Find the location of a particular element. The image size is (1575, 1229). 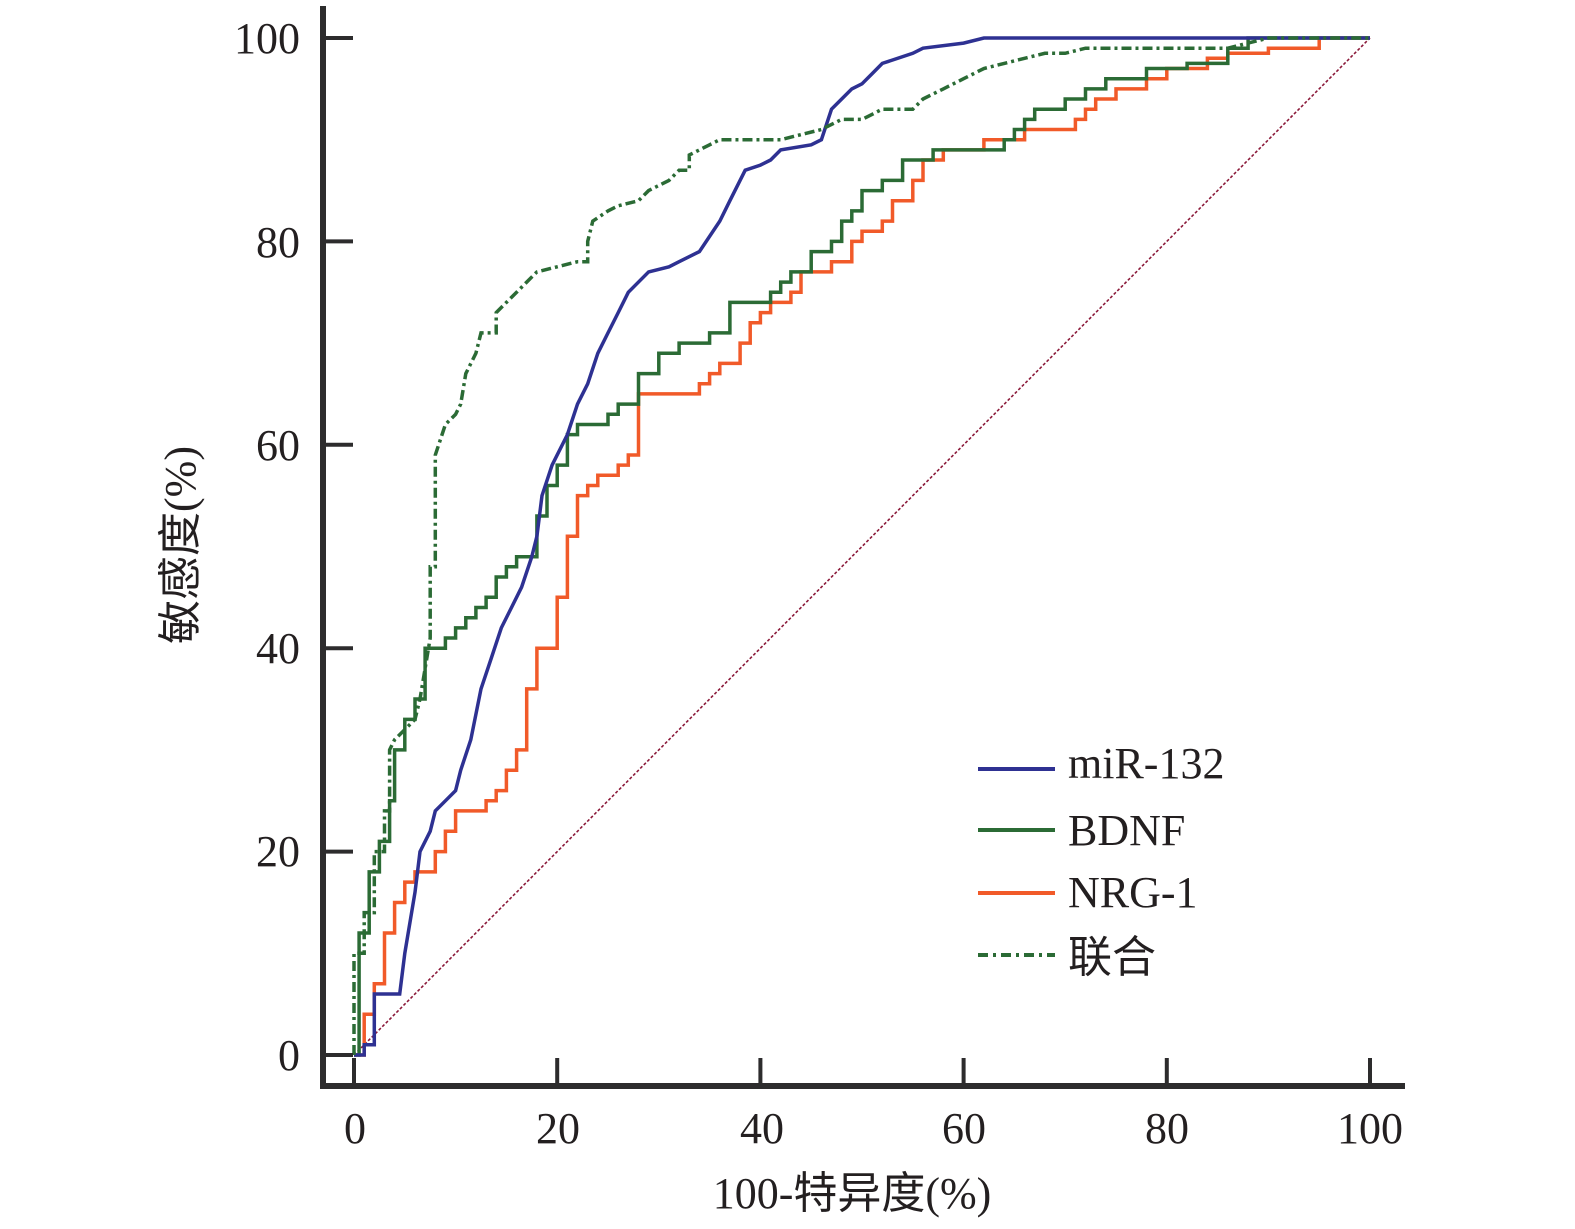

x-tick-label: 100 is located at coordinates (1370, 1128).